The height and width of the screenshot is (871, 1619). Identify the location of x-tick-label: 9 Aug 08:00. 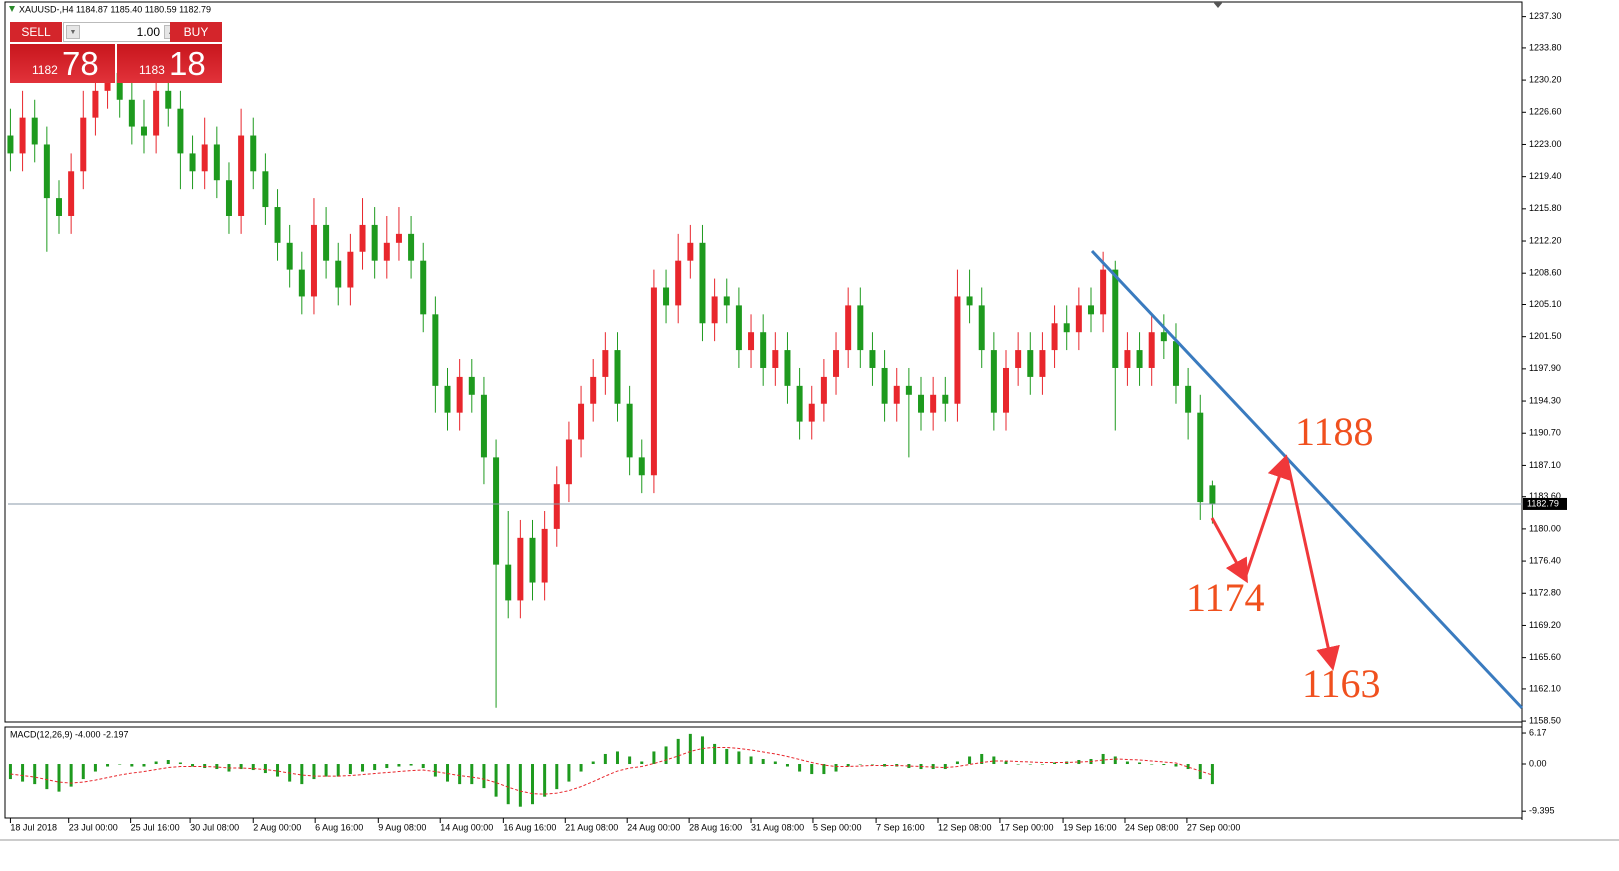
(402, 827).